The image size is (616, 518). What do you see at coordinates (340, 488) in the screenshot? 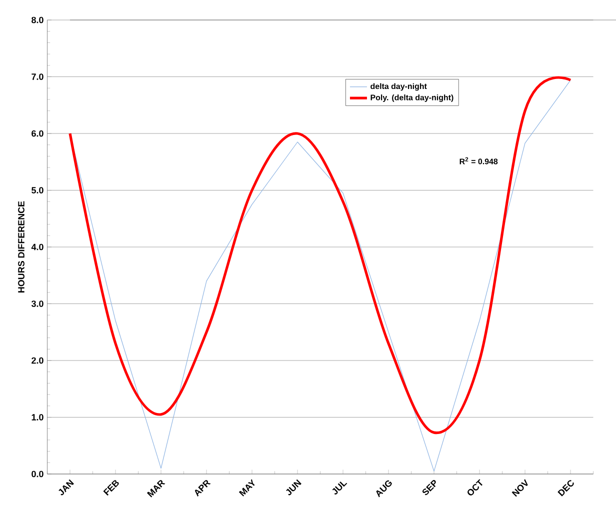
I see `x-tick-label: JUL` at bounding box center [340, 488].